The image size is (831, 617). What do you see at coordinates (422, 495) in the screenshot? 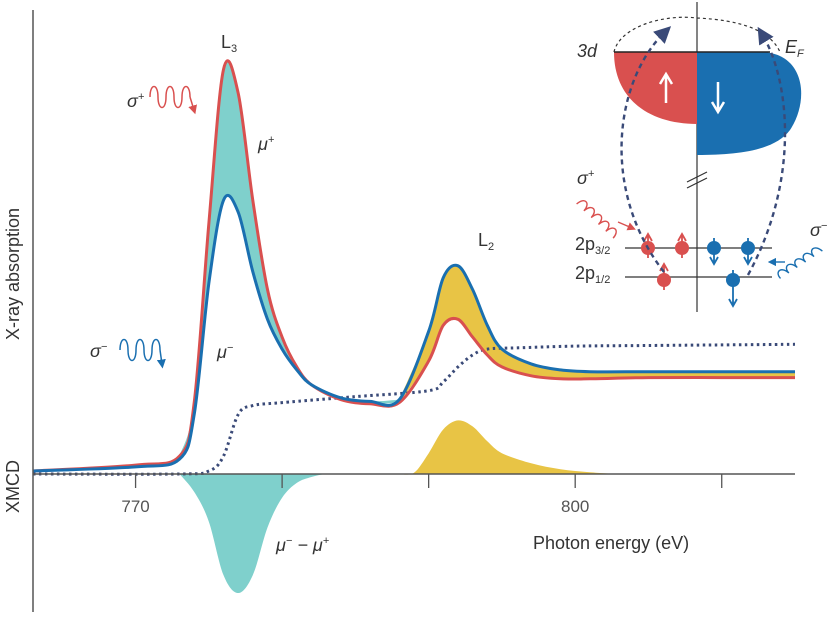
I see `x-ticks: 770 800` at bounding box center [422, 495].